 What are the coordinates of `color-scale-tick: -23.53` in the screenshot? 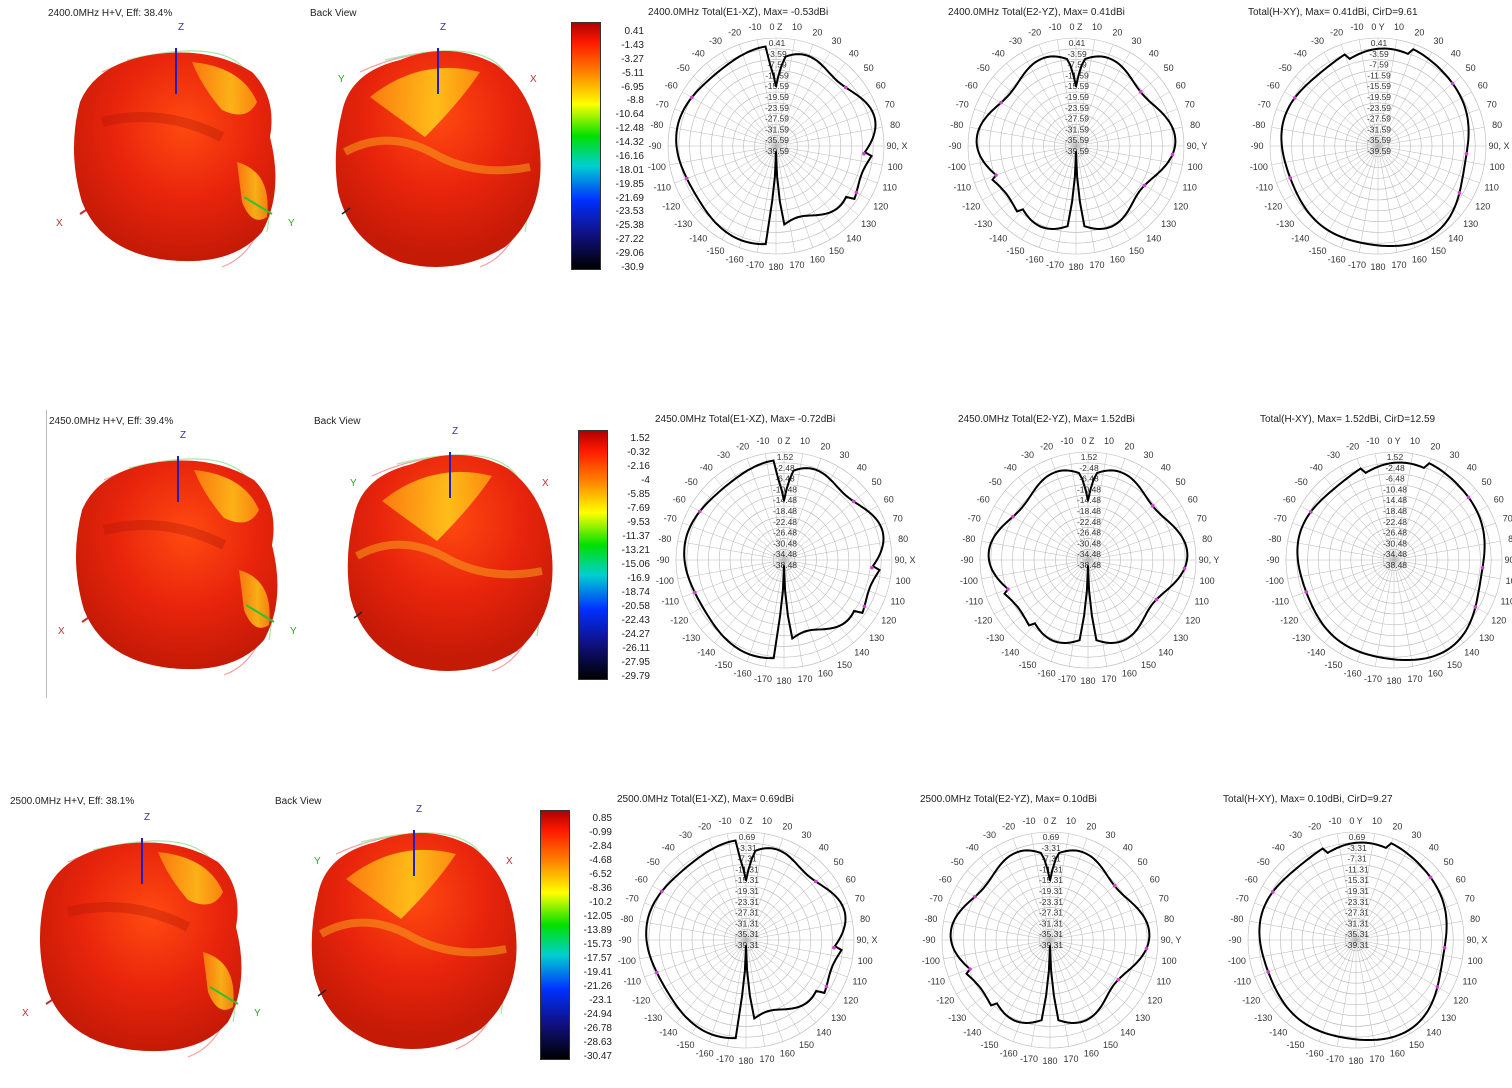 It's located at (629, 212).